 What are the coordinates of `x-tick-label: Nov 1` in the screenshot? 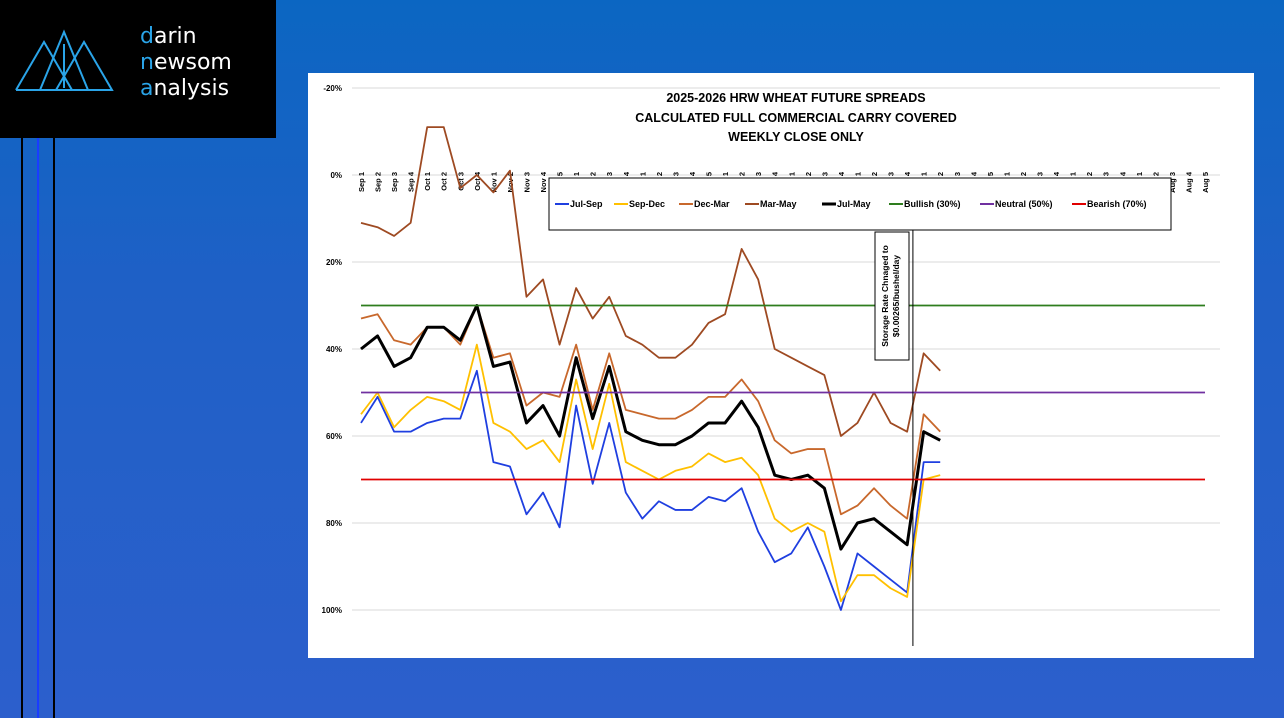 It's located at (493, 182).